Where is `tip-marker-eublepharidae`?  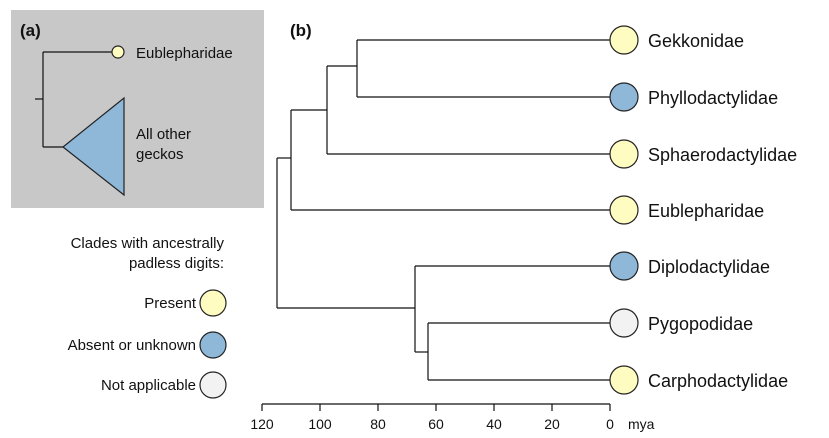 tip-marker-eublepharidae is located at coordinates (624, 210).